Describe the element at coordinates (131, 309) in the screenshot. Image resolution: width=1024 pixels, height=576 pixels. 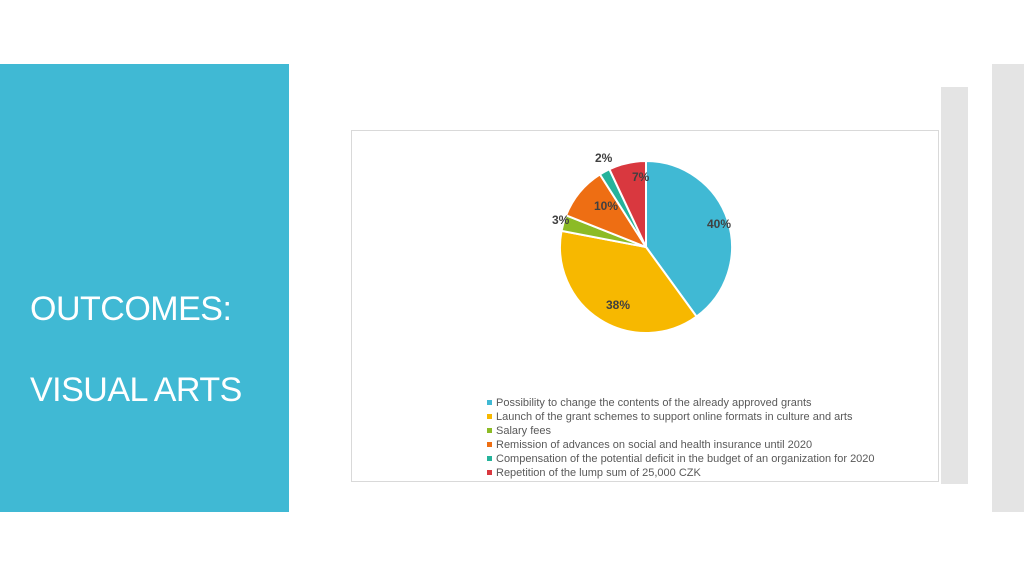
I see `slide-title-line-1: OUTCOMES:` at that location.